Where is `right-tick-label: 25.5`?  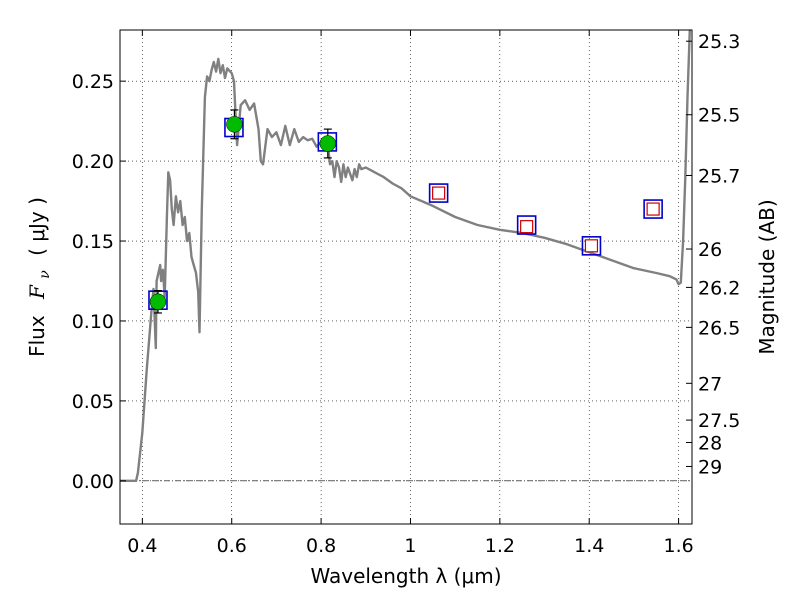
right-tick-label: 25.5 is located at coordinates (719, 116).